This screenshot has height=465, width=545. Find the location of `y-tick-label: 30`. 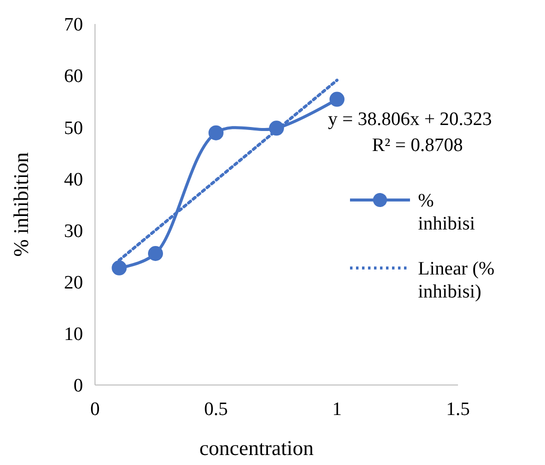

y-tick-label: 30 is located at coordinates (73, 231).